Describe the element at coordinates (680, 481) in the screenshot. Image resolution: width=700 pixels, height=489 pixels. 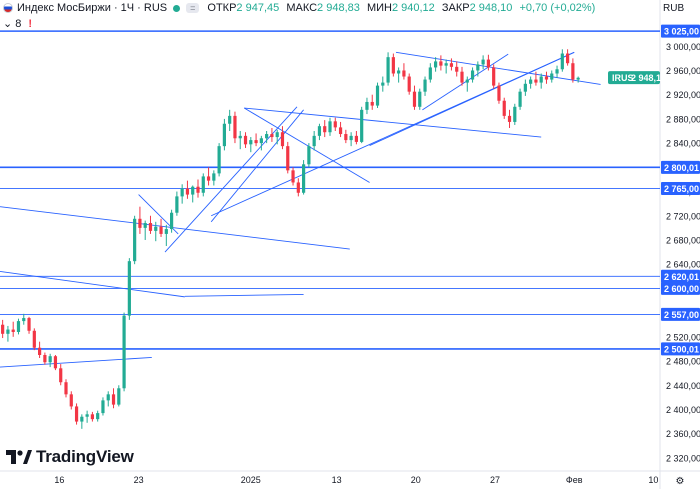
I see `settings-gear-icon: ⚙` at that location.